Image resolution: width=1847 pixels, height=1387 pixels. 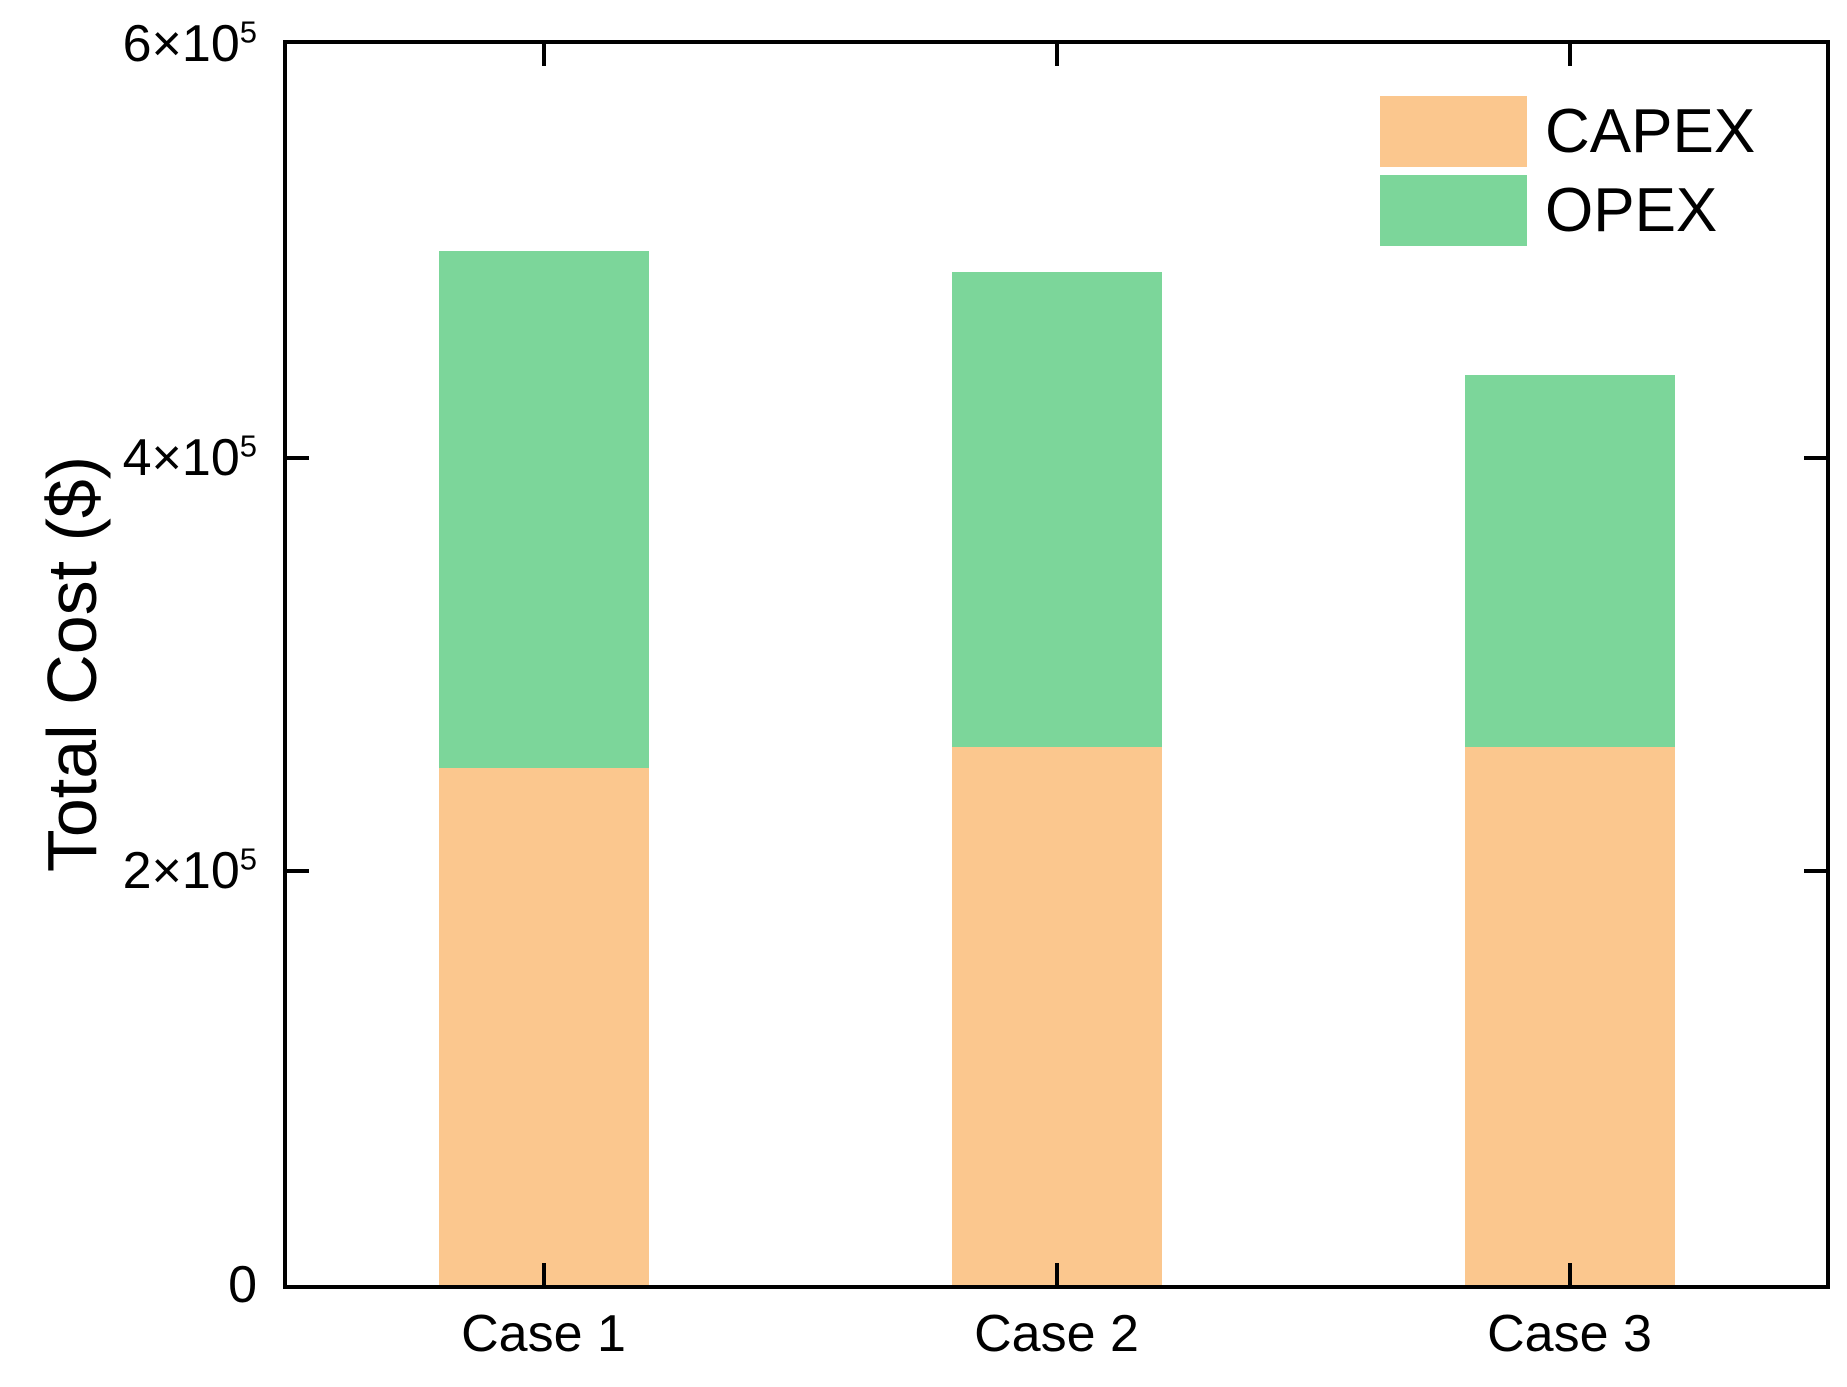 I want to click on x-tick-label-case-3: Case 3, so click(x=1569, y=1334).